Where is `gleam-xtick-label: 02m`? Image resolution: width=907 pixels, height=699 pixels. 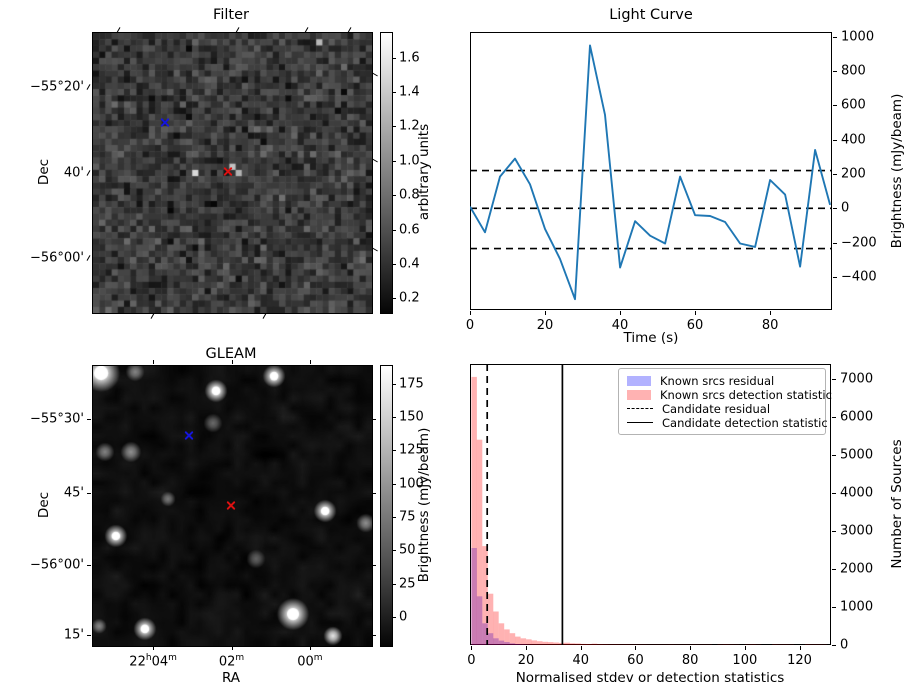 gleam-xtick-label: 02m is located at coordinates (231, 661).